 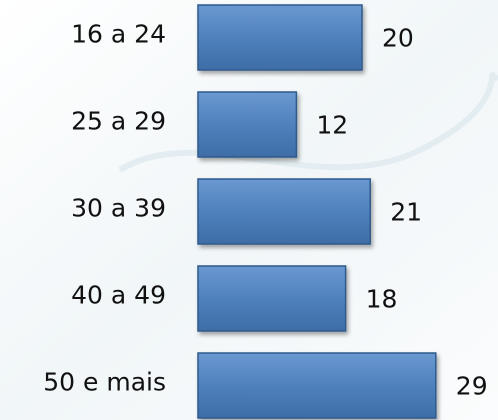 I want to click on value-label: 18, so click(x=382, y=299).